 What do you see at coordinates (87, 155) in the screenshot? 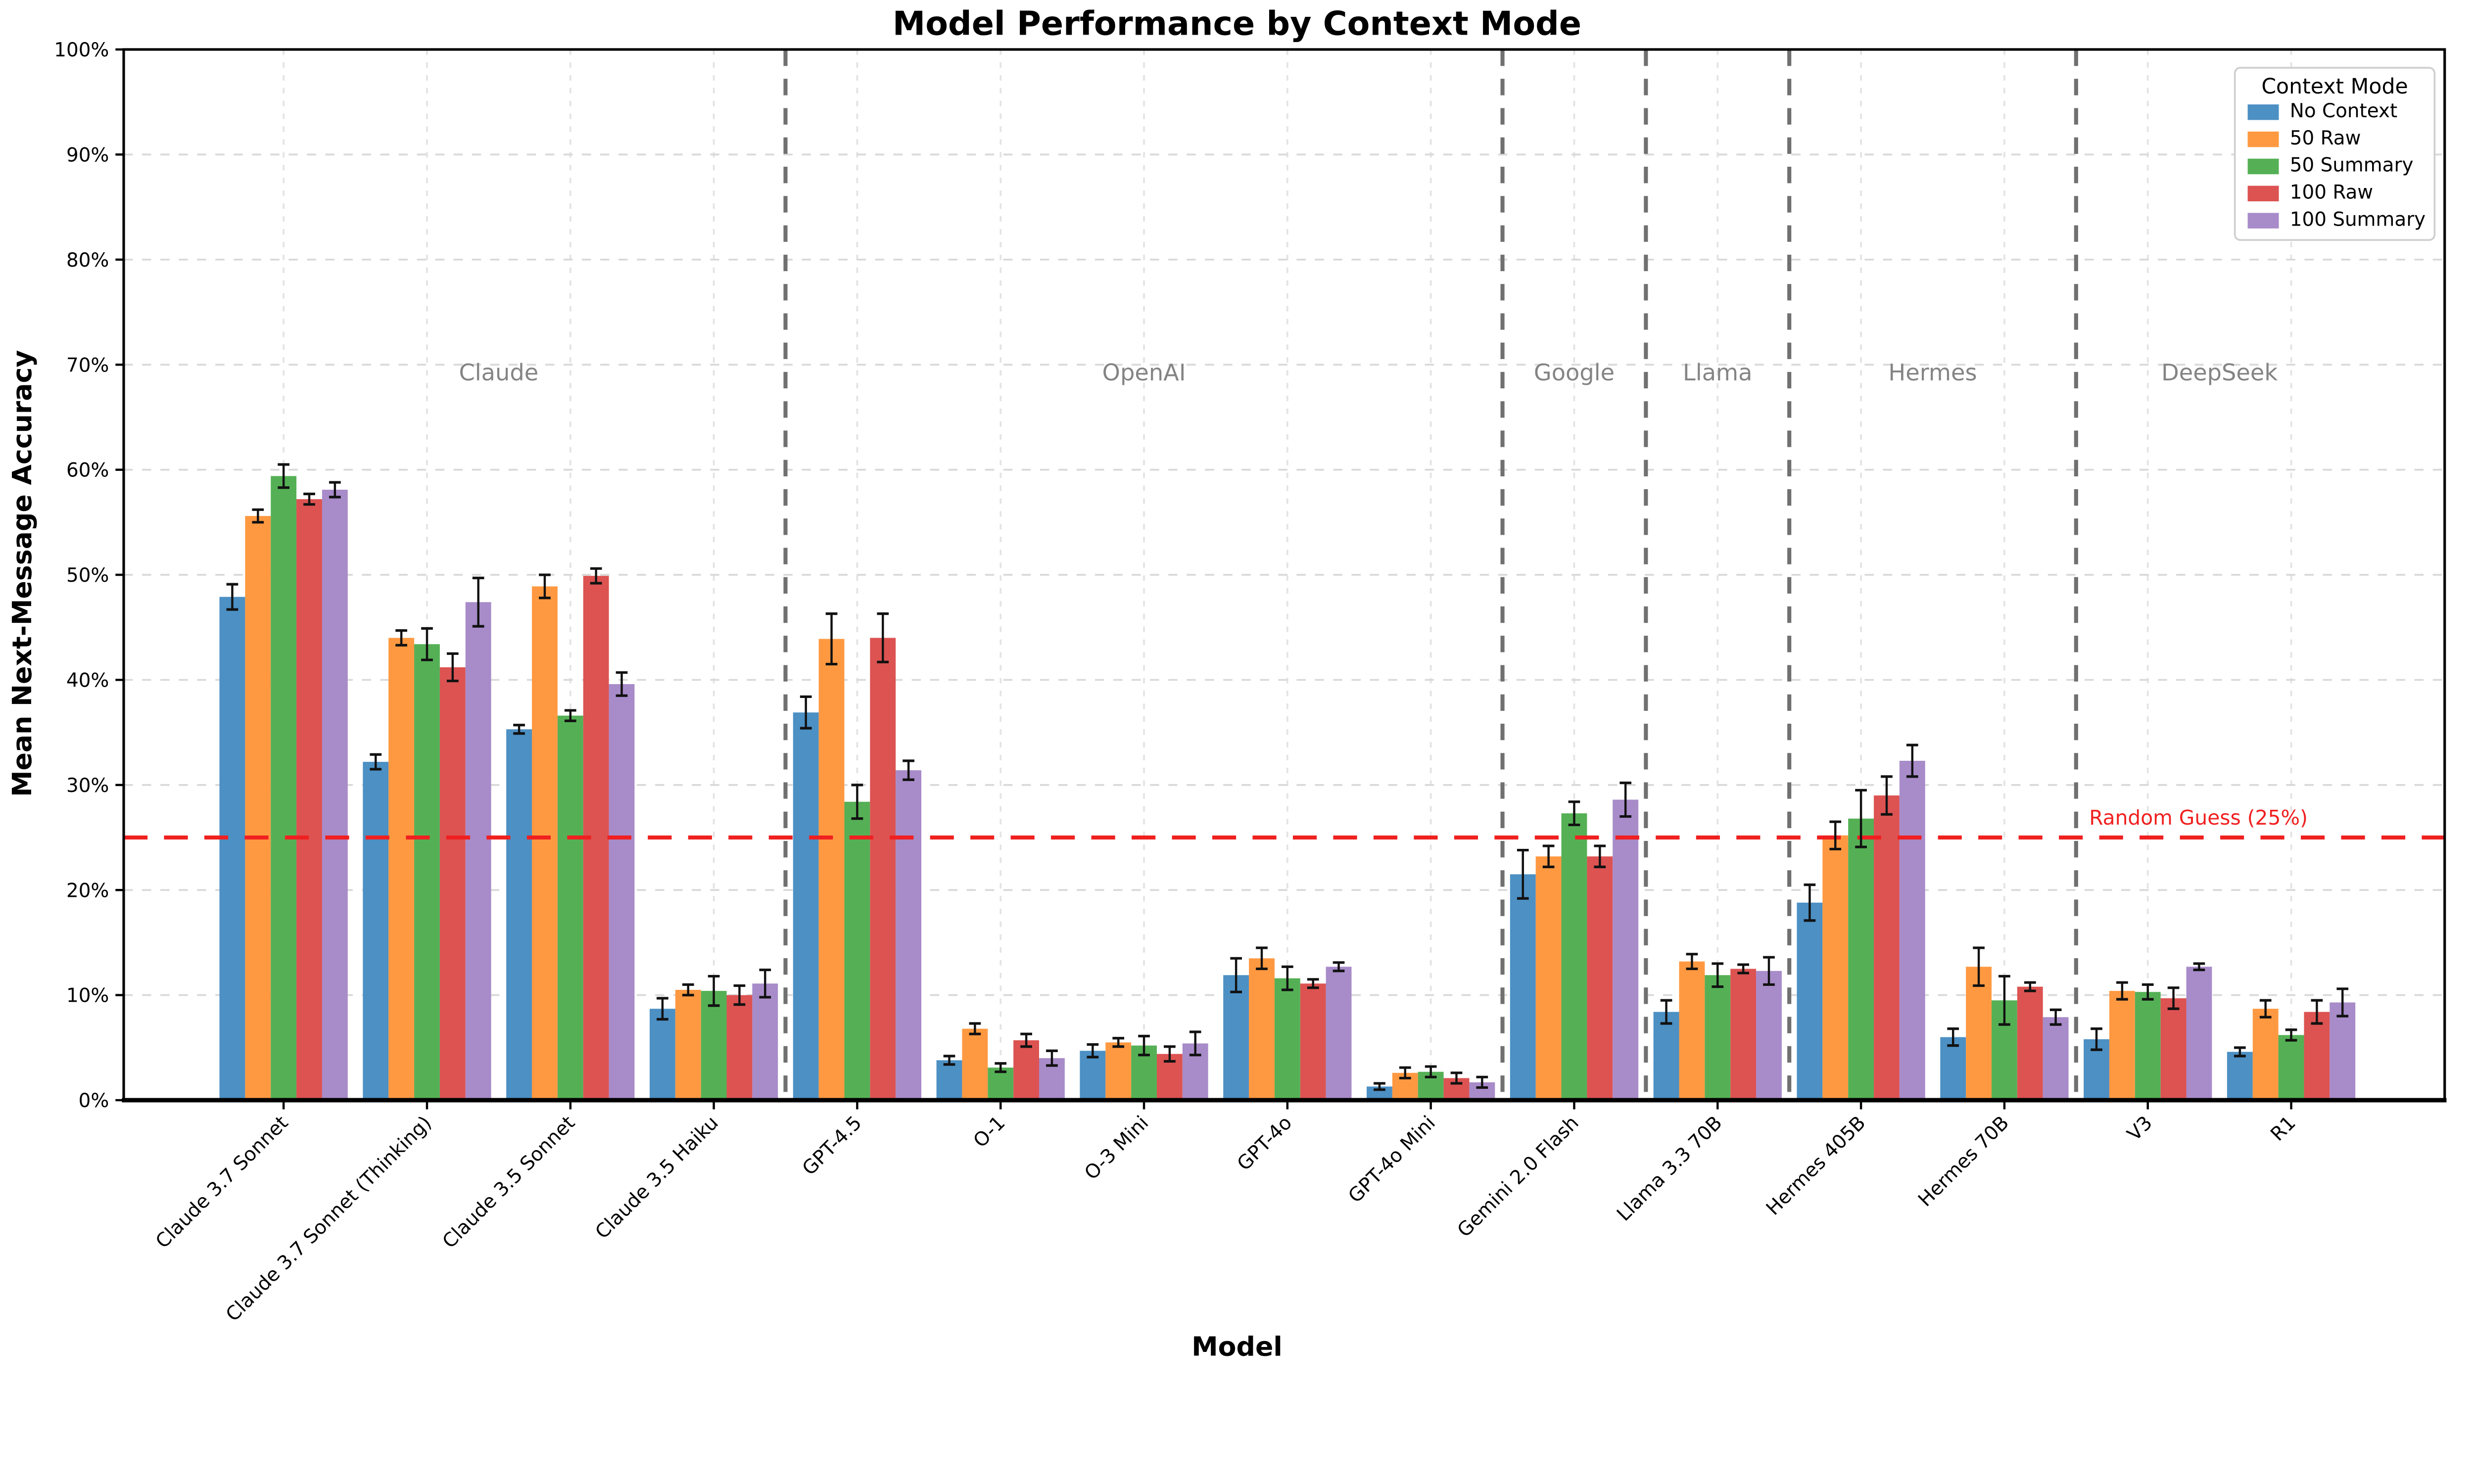
I see `y-tick-label: 90%` at bounding box center [87, 155].